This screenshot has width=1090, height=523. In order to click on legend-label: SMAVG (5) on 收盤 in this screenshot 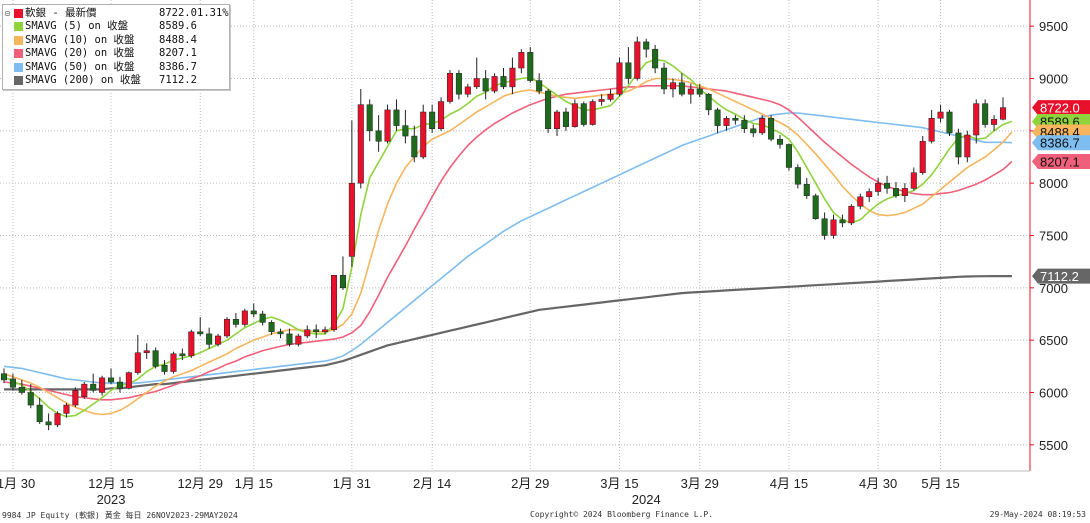, I will do `click(77, 26)`.